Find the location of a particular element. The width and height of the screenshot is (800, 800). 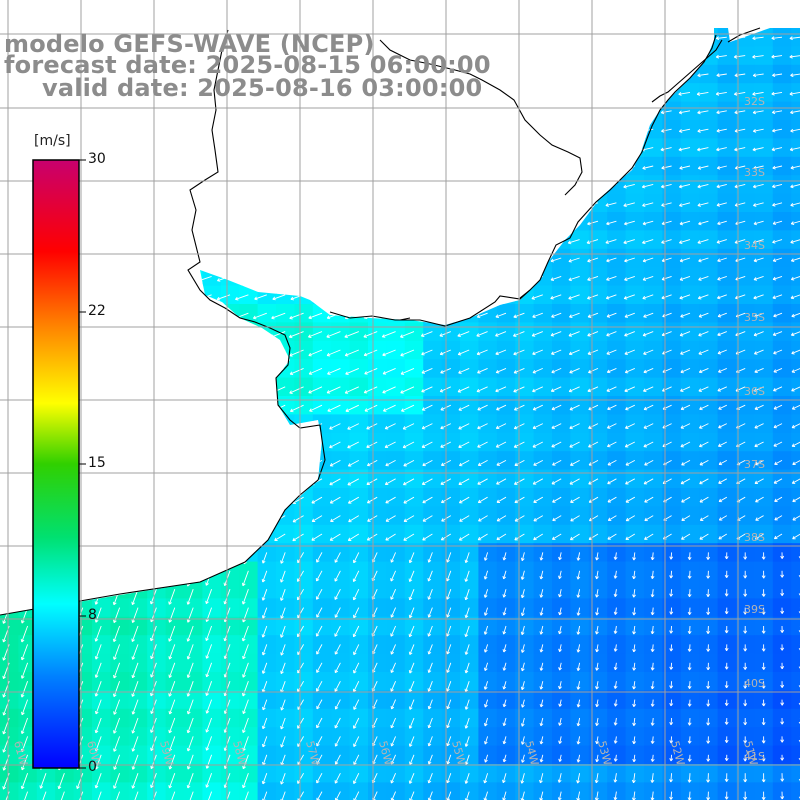

lon-label: 57W is located at coordinates (312, 753).